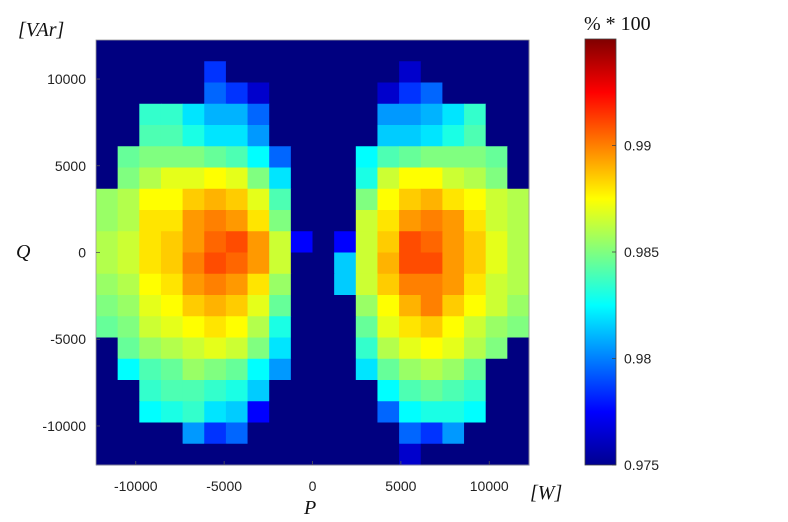 This screenshot has height=522, width=788. What do you see at coordinates (66, 79) in the screenshot?
I see `y-tick-label: 10000` at bounding box center [66, 79].